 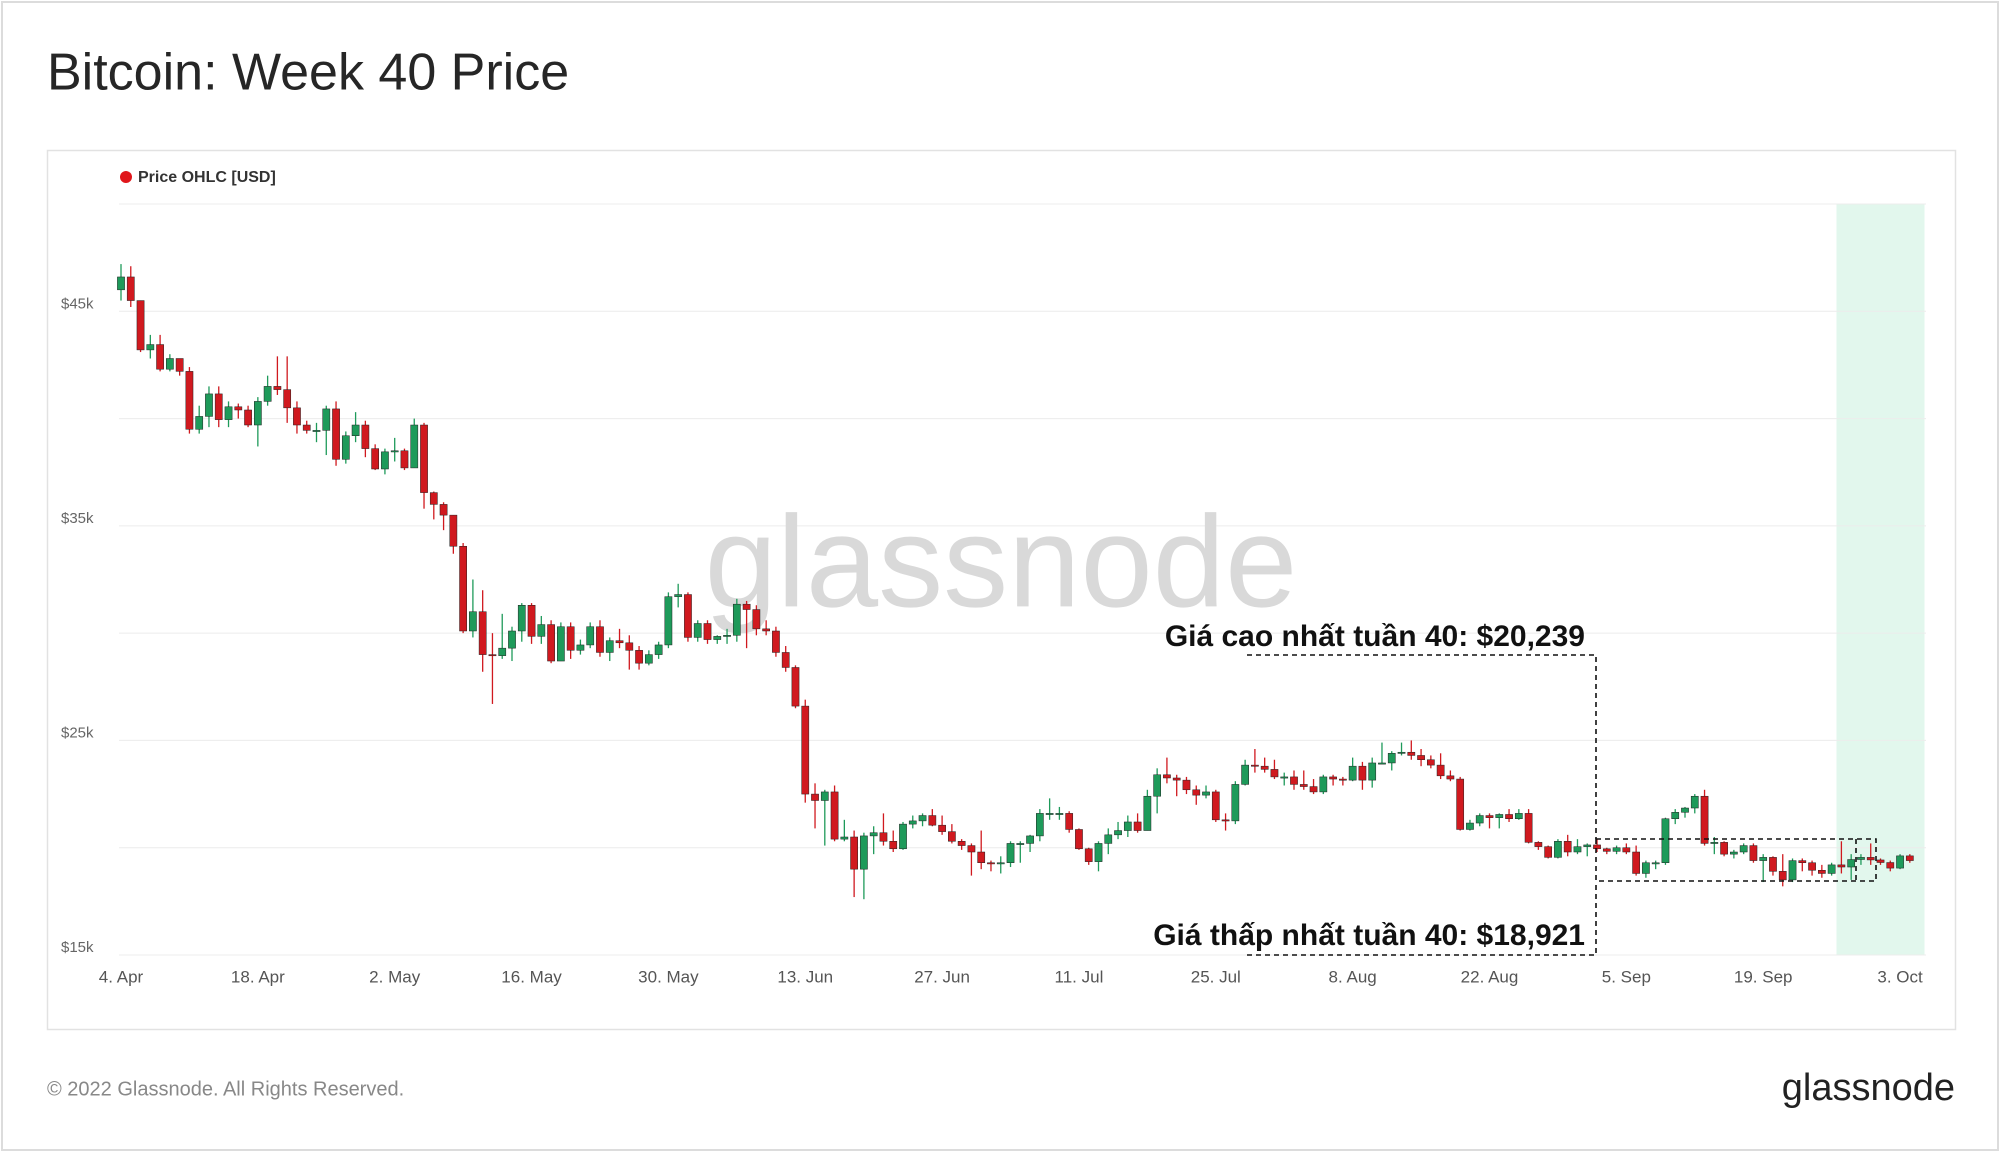 I want to click on x-tick-label: 25. Jul, so click(x=1216, y=976).